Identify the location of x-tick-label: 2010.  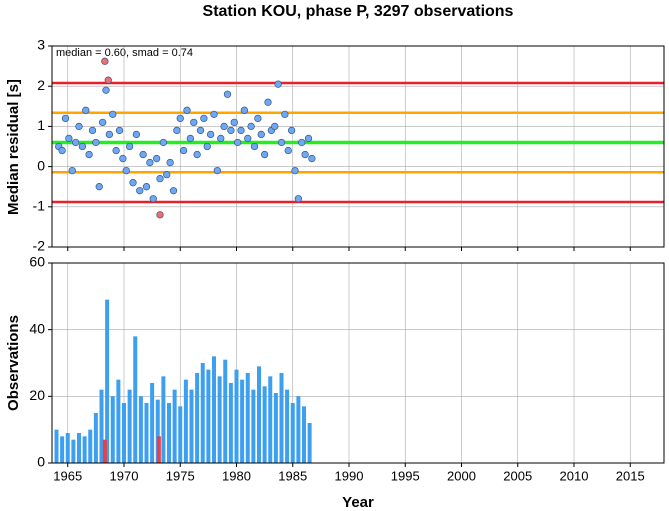
(574, 475).